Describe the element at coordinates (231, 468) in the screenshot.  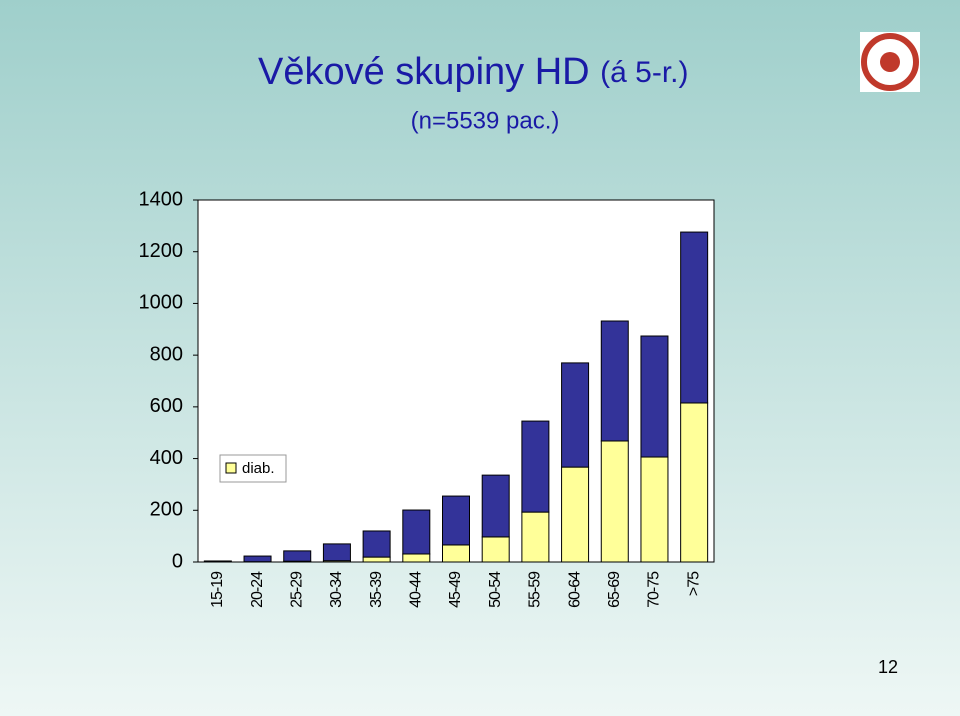
I see `legend-swatch` at that location.